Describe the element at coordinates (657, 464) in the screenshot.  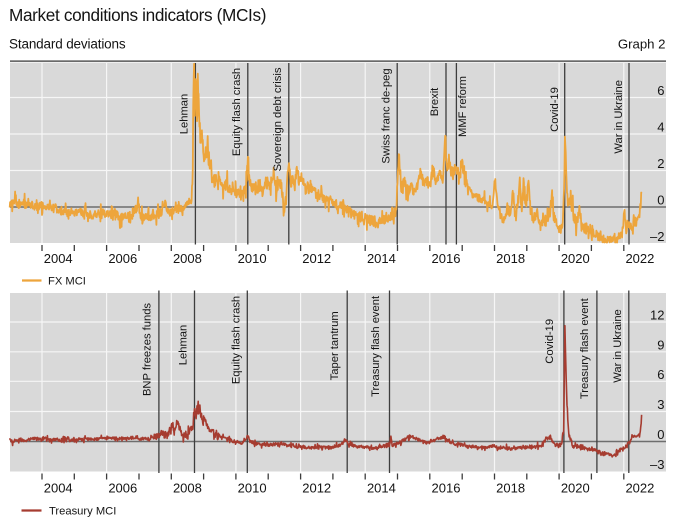
I see `svg-text: –3` at that location.